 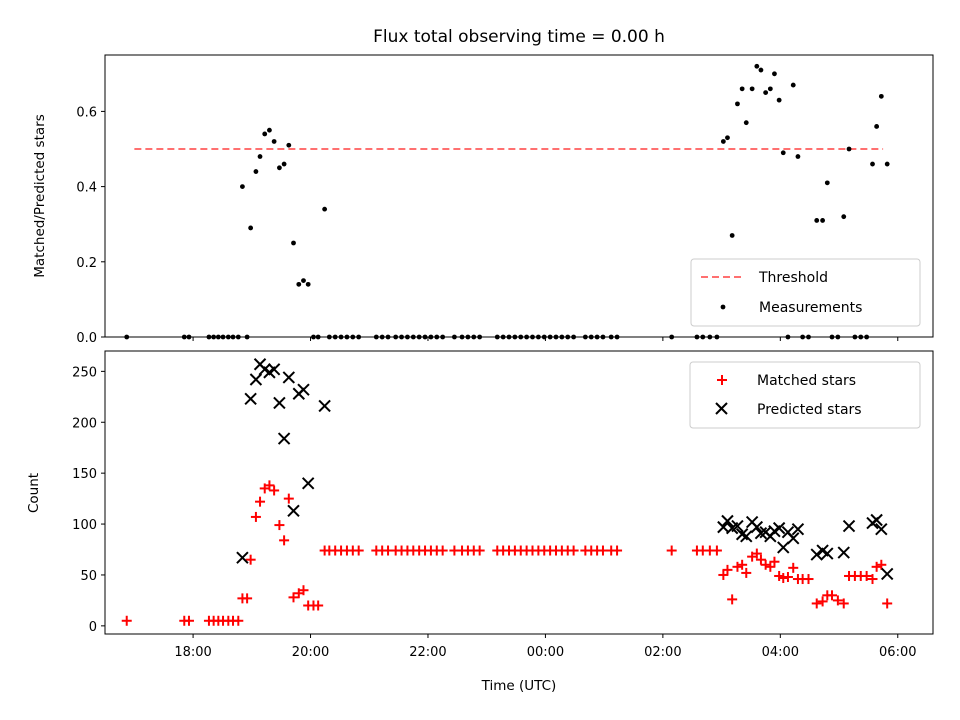 What do you see at coordinates (84, 525) in the screenshot?
I see `count-y-tick-label: 100` at bounding box center [84, 525].